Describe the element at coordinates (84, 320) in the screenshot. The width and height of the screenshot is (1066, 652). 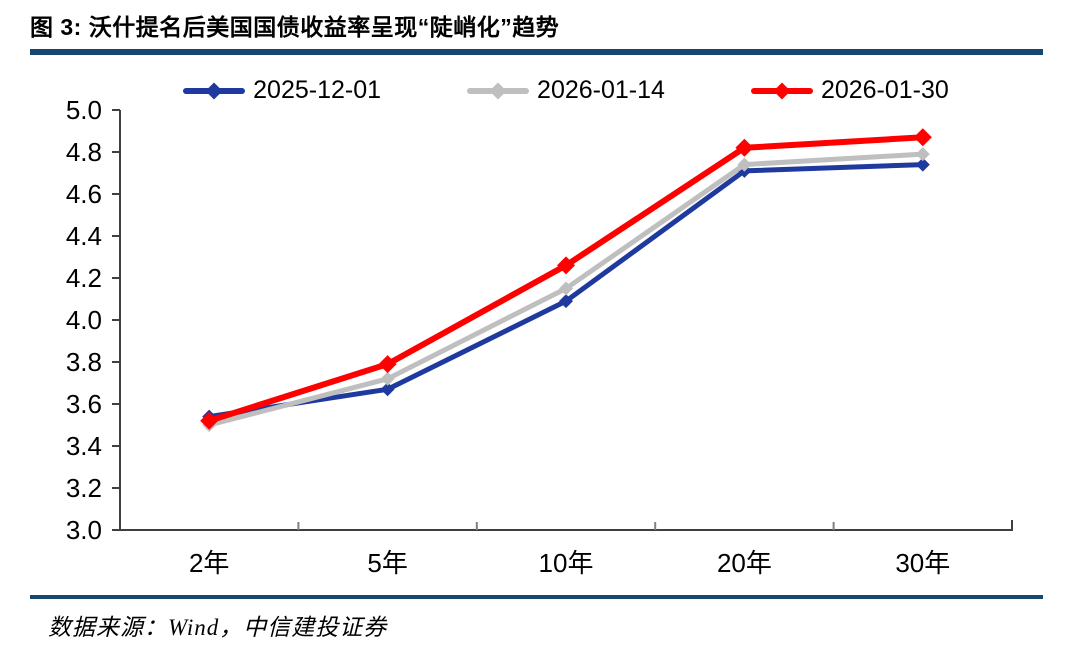
I see `svg-text: 4.0` at that location.